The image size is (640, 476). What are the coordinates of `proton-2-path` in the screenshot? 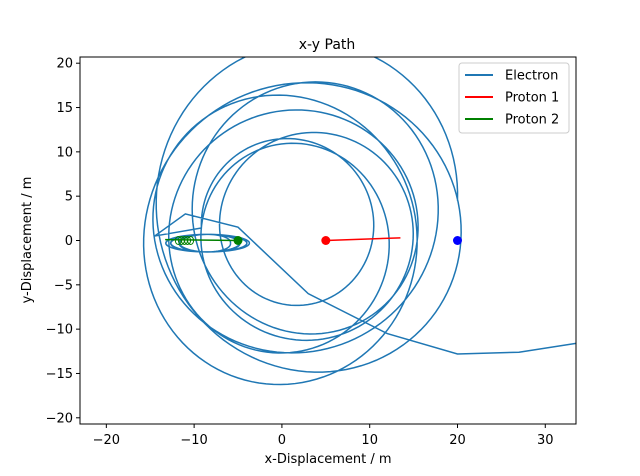 It's located at (202, 240).